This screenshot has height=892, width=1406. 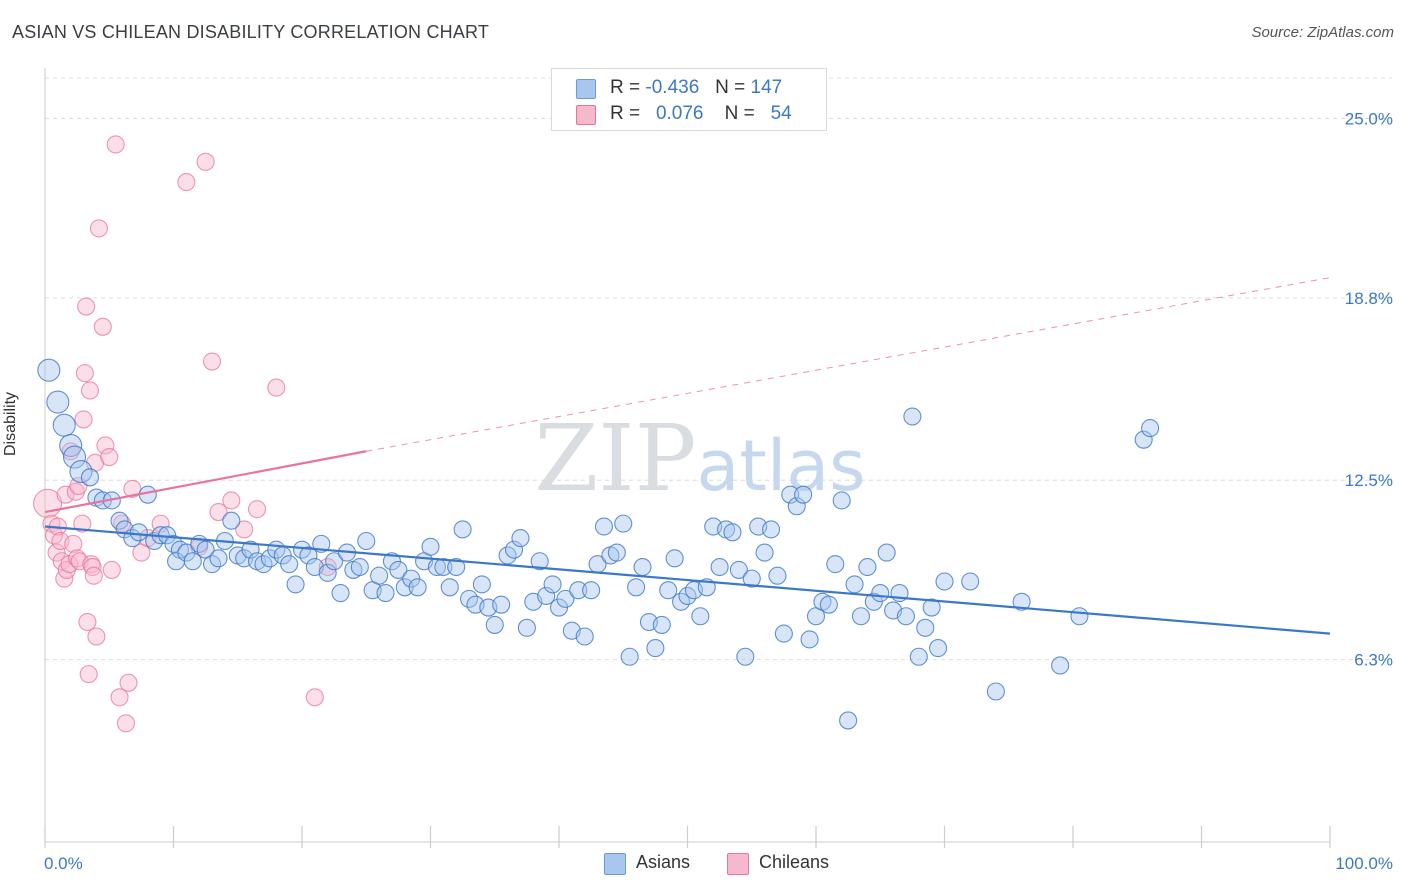 What do you see at coordinates (672, 87) in the screenshot?
I see `r-value: -0.436` at bounding box center [672, 87].